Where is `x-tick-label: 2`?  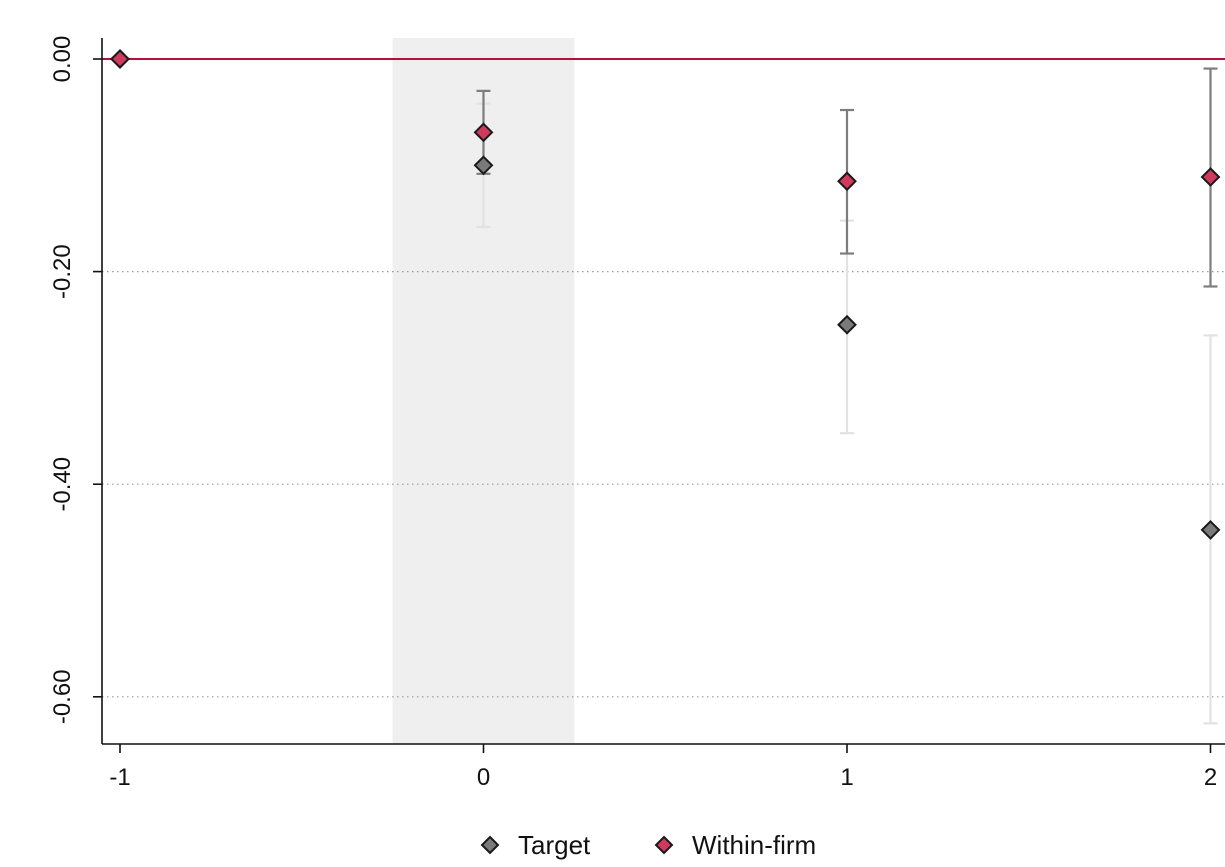 x-tick-label: 2 is located at coordinates (1210, 777).